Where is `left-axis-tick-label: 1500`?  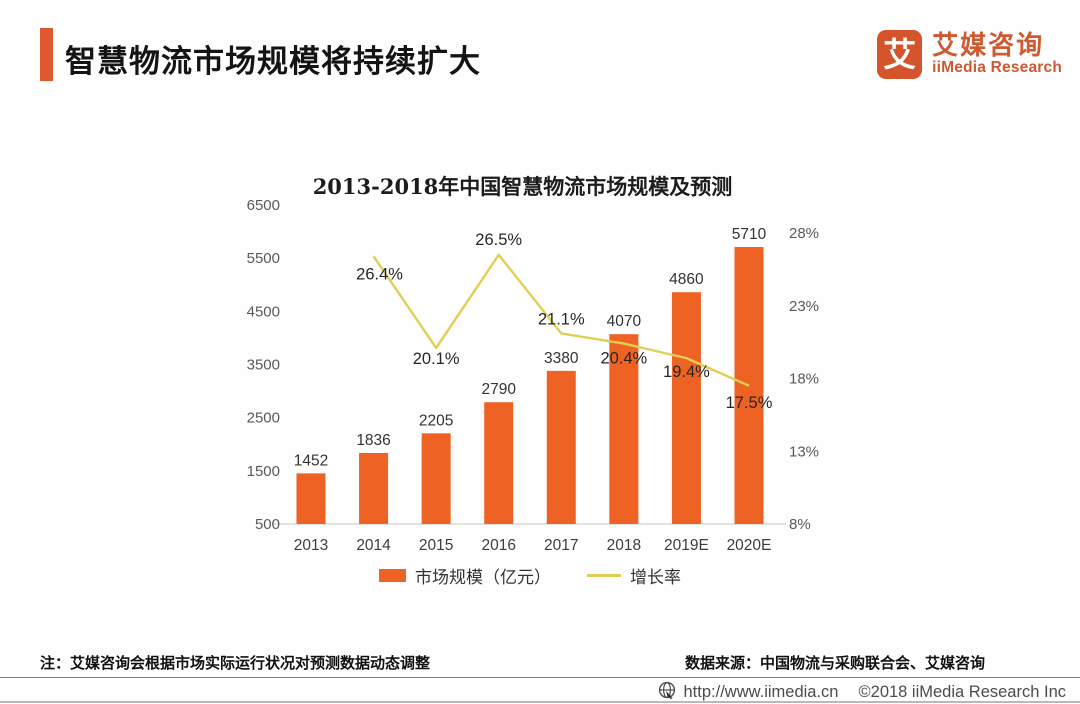 left-axis-tick-label: 1500 is located at coordinates (263, 471).